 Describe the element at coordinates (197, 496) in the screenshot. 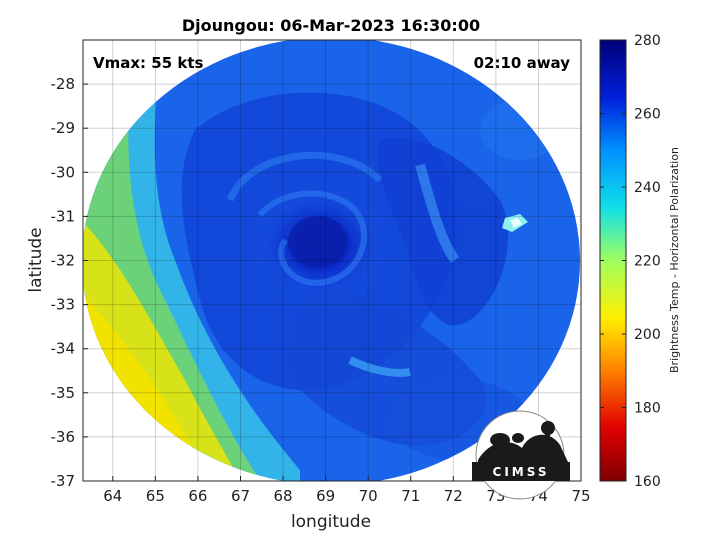

I see `x-tick-label: 66` at that location.